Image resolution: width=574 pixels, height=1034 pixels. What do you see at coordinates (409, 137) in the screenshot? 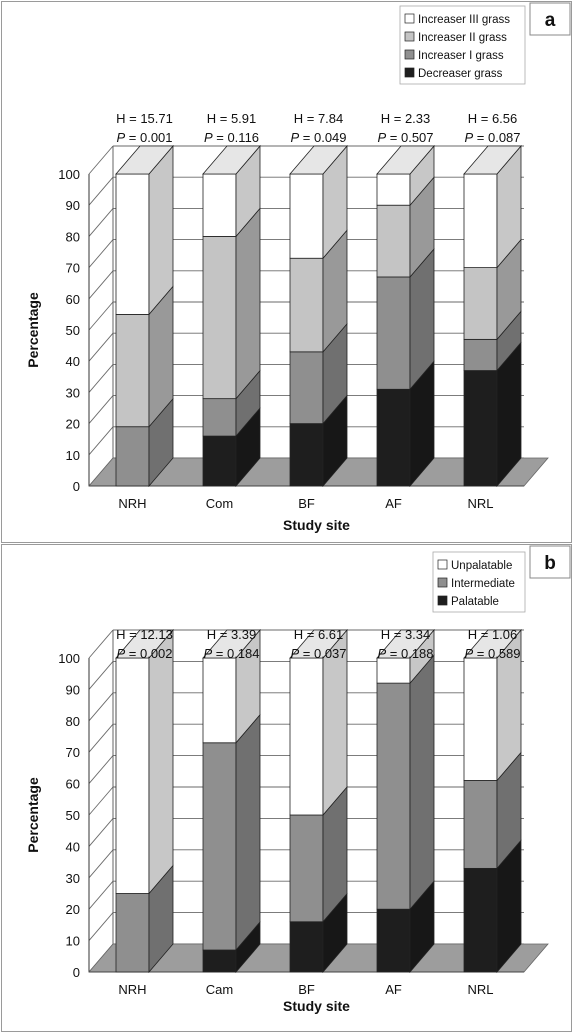
I see `stat-p-value: = 0.507` at bounding box center [409, 137].